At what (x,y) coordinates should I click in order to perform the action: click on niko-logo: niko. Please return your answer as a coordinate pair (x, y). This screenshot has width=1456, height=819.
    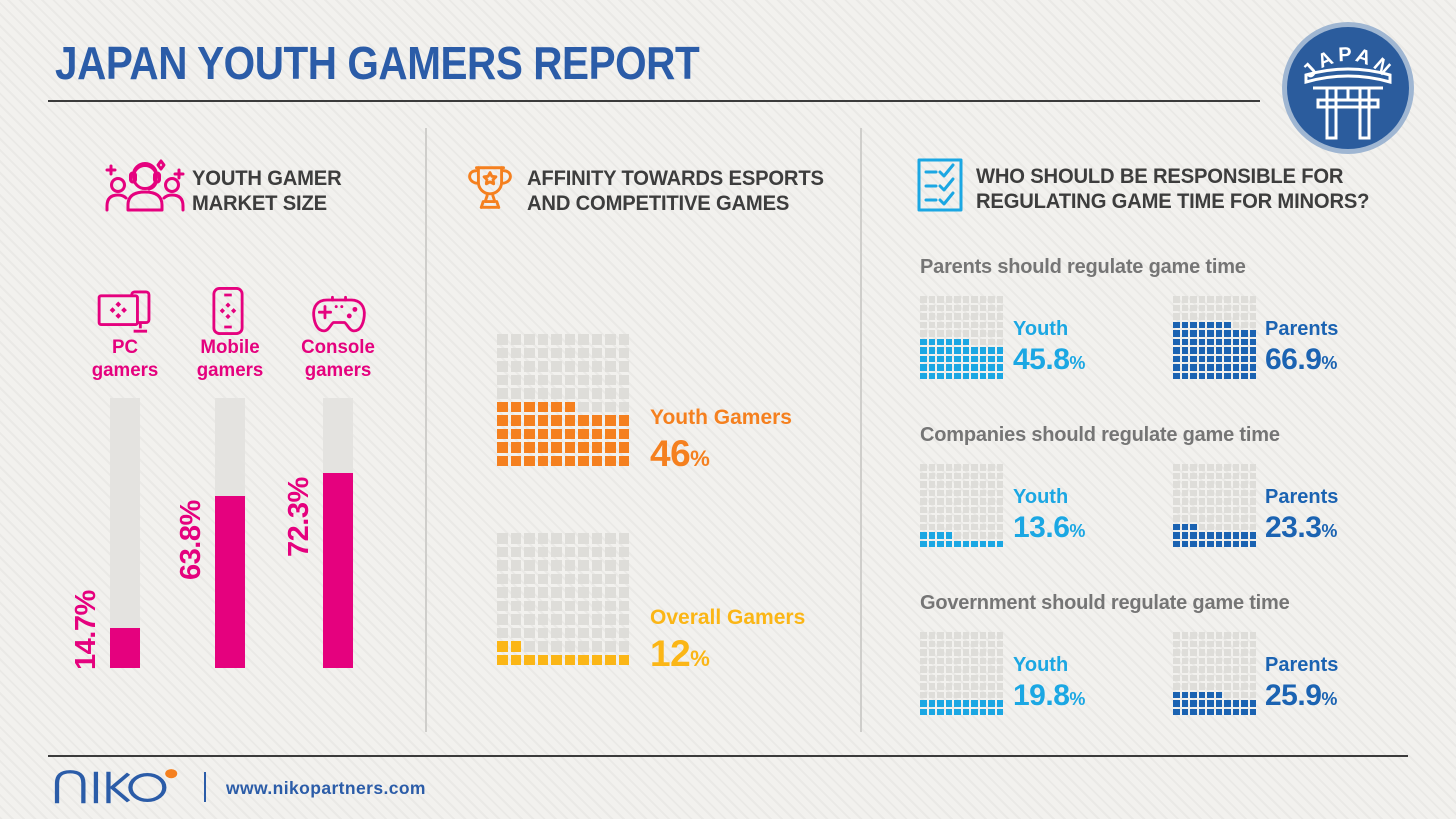
    Looking at the image, I should click on (116, 786).